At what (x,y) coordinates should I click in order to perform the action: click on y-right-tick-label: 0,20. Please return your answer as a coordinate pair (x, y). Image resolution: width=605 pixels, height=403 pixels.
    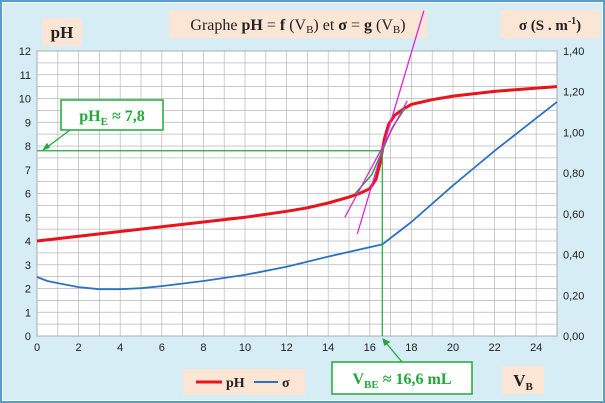
    Looking at the image, I should click on (573, 296).